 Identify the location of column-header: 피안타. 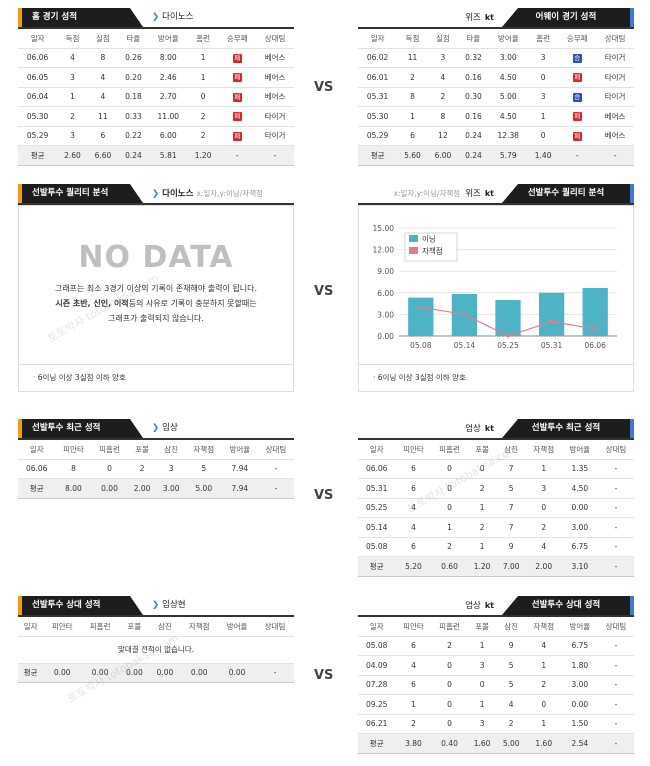
(413, 450).